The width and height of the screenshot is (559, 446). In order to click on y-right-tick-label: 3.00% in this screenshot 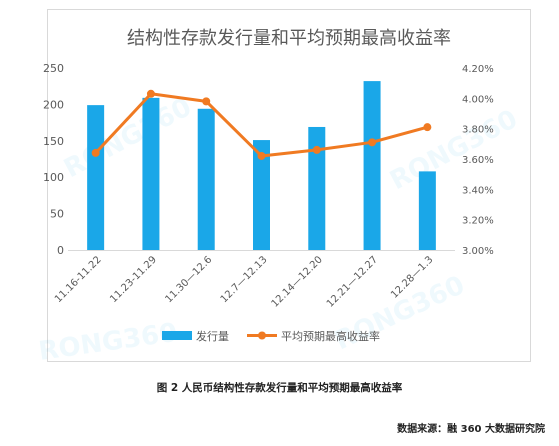, I will do `click(478, 251)`.